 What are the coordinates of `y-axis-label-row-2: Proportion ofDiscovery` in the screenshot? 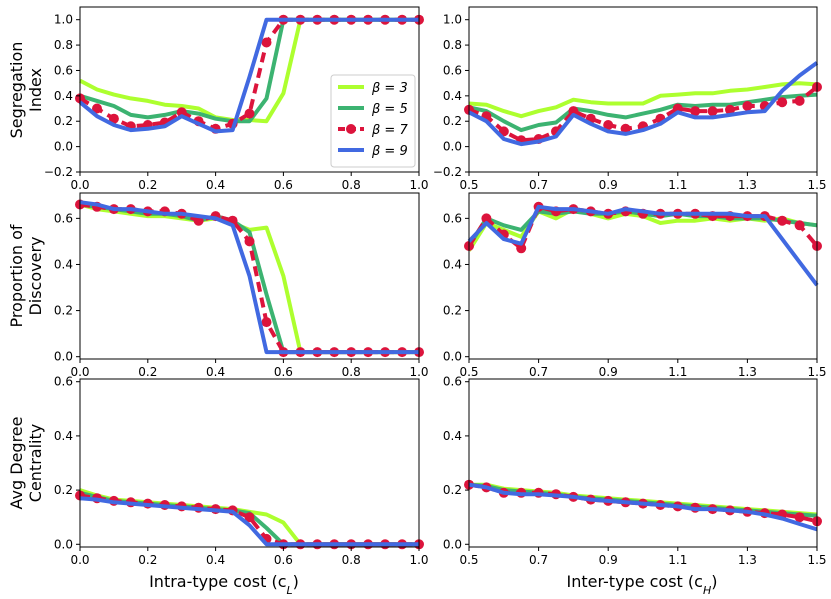 It's located at (26, 275).